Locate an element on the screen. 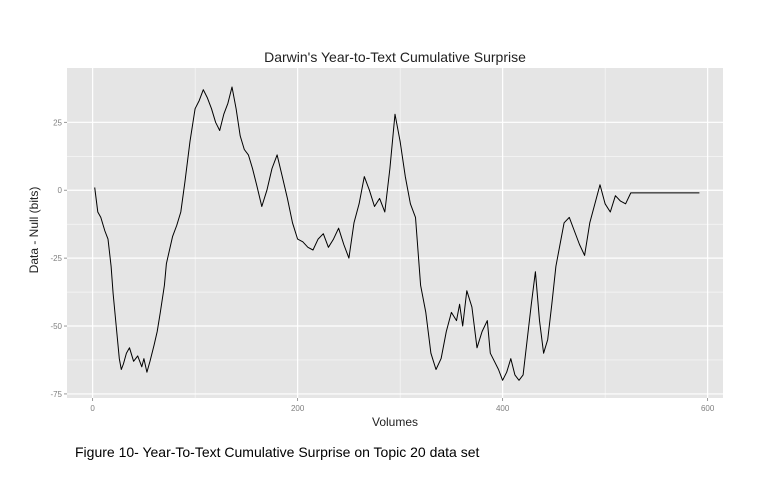  y-tick-label: -25 is located at coordinates (56, 258).